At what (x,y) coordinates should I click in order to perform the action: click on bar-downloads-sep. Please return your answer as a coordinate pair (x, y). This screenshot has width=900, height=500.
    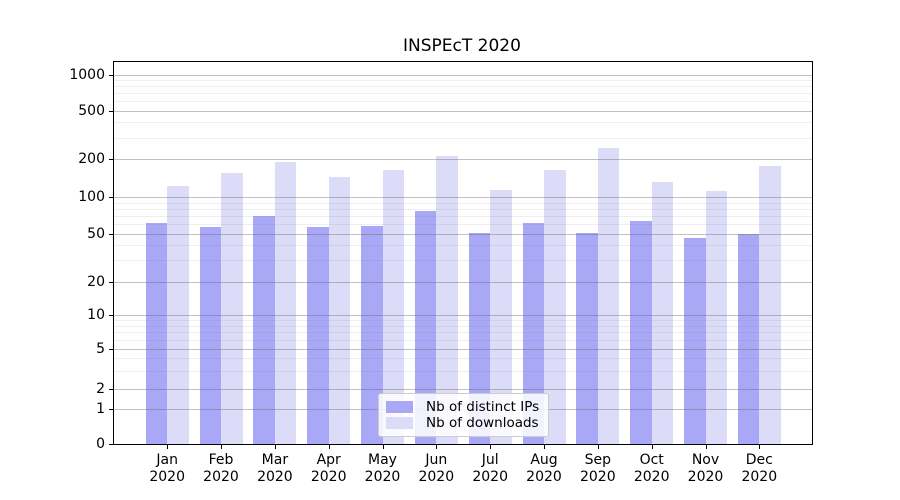
    Looking at the image, I should click on (608, 295).